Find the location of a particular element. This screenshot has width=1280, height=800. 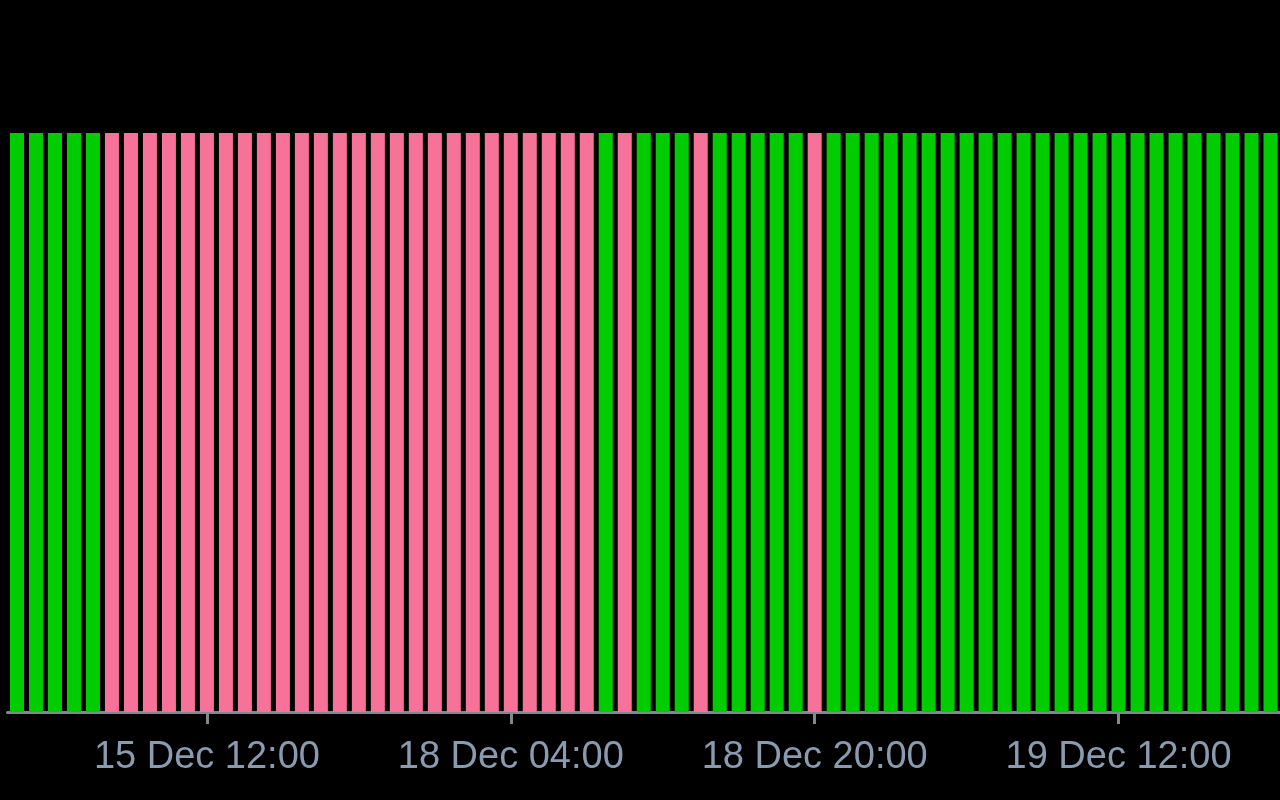

x-tick-label: 15 Dec 12:00 is located at coordinates (206, 755).